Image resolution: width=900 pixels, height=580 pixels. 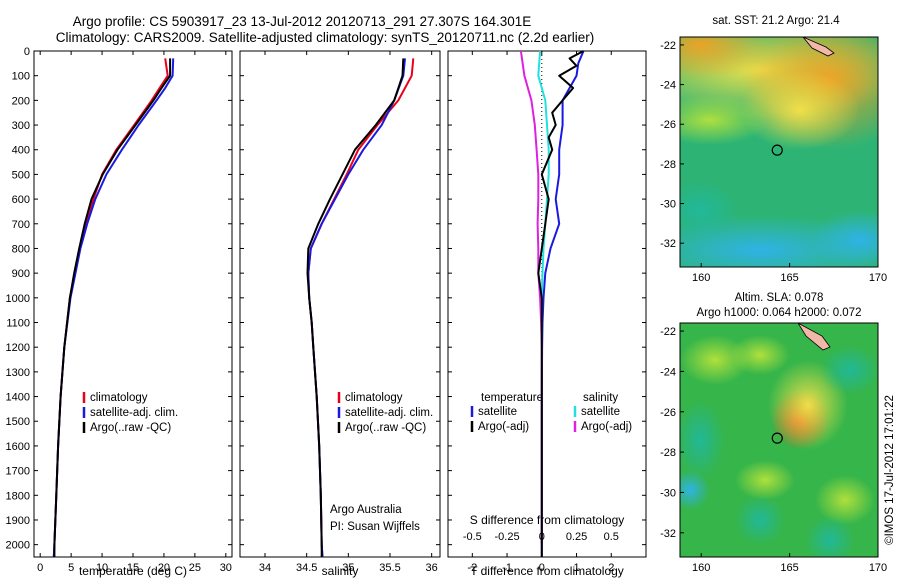 I want to click on depth-tick-label: 300, so click(x=21, y=126).